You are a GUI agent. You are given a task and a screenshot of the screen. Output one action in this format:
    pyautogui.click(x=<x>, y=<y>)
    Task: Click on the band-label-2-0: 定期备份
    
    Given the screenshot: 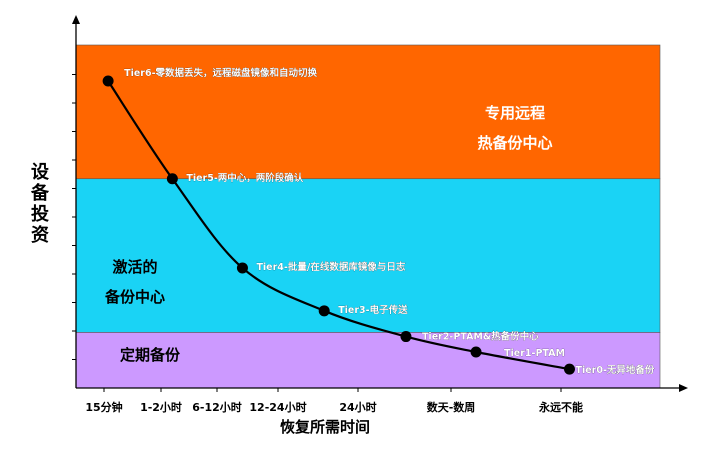 What is the action you would take?
    pyautogui.click(x=150, y=355)
    